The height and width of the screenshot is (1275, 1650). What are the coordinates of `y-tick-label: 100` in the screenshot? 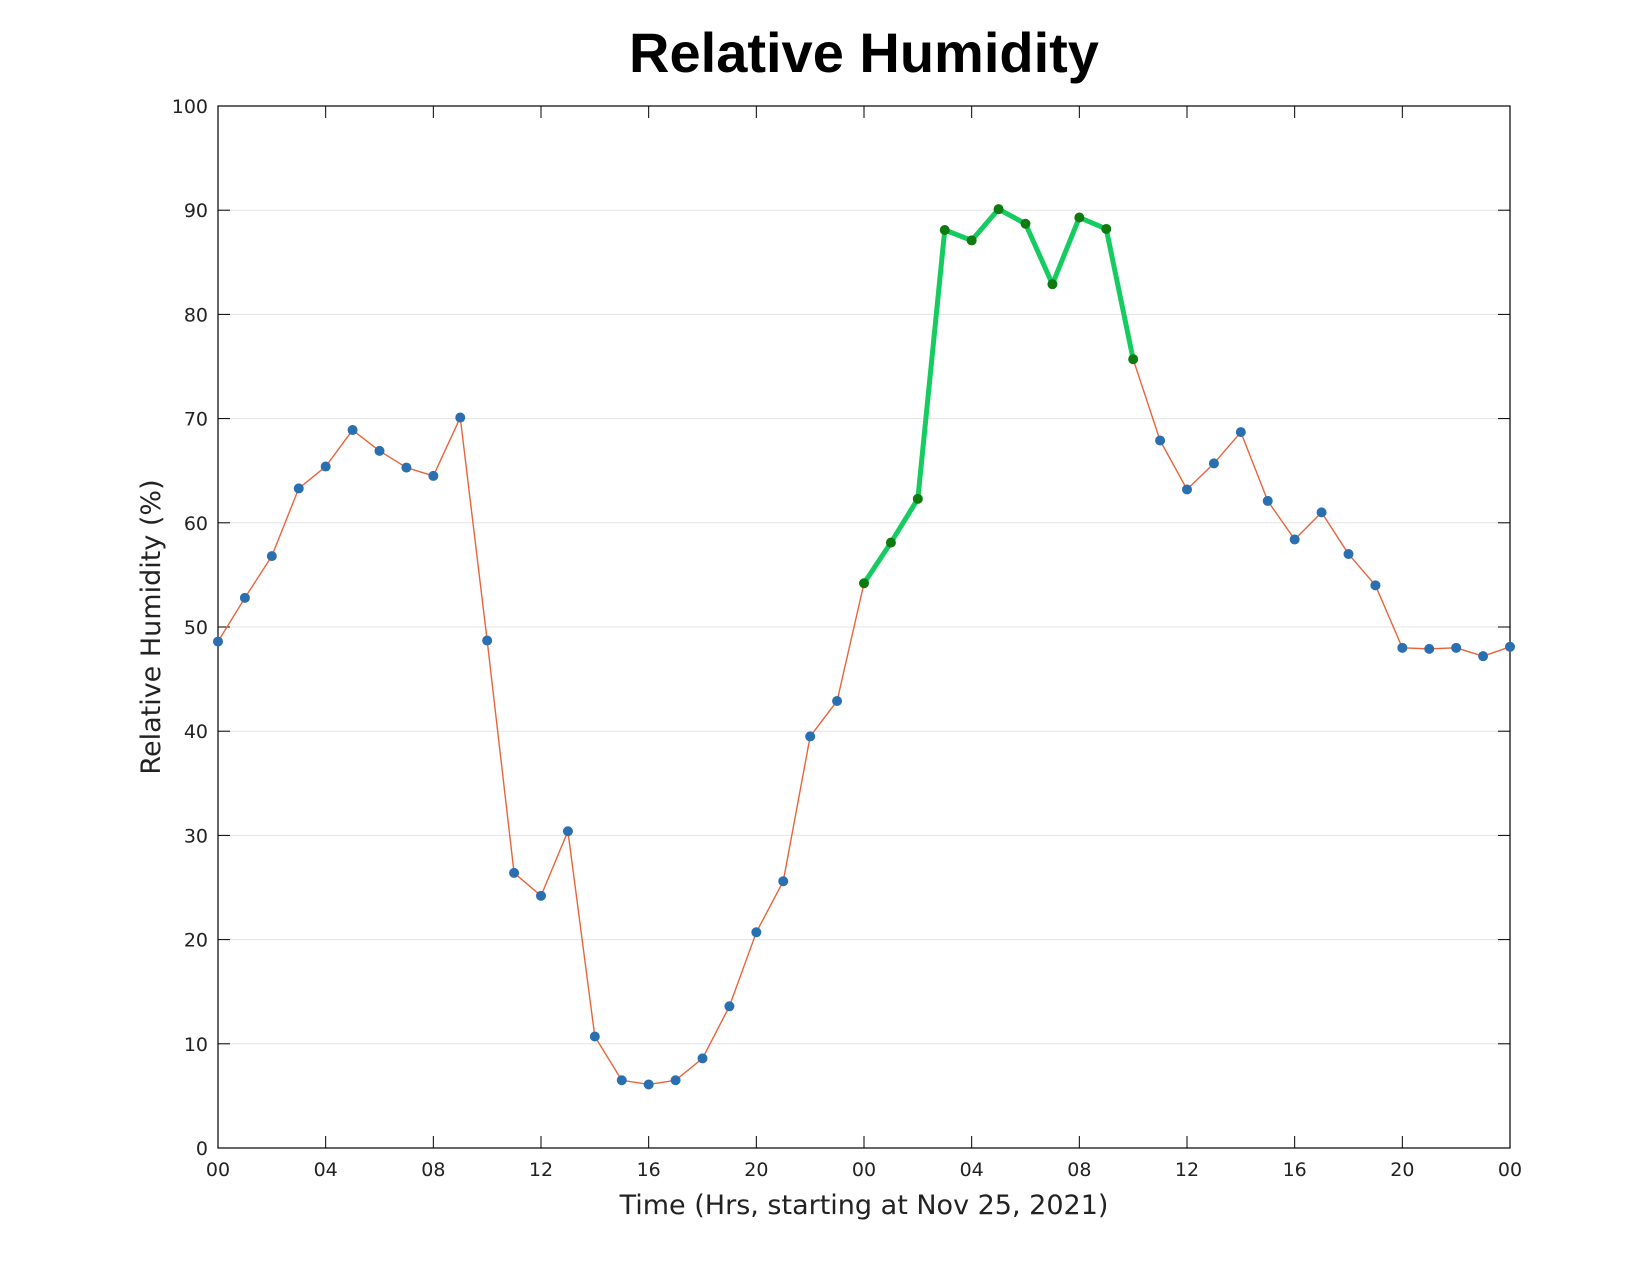 It's located at (190, 107).